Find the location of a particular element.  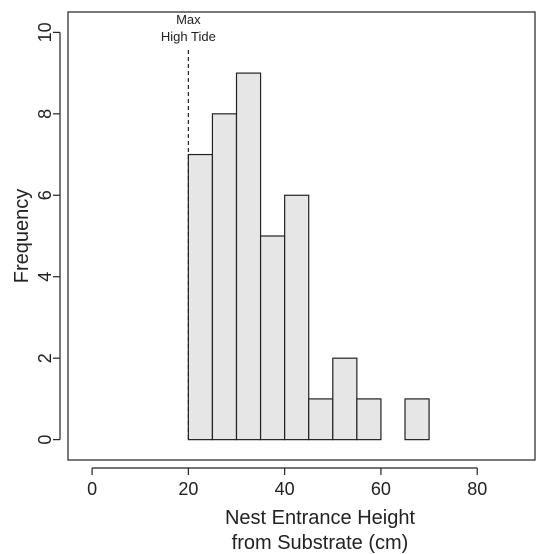

x-tick-label: 0 is located at coordinates (92, 489).